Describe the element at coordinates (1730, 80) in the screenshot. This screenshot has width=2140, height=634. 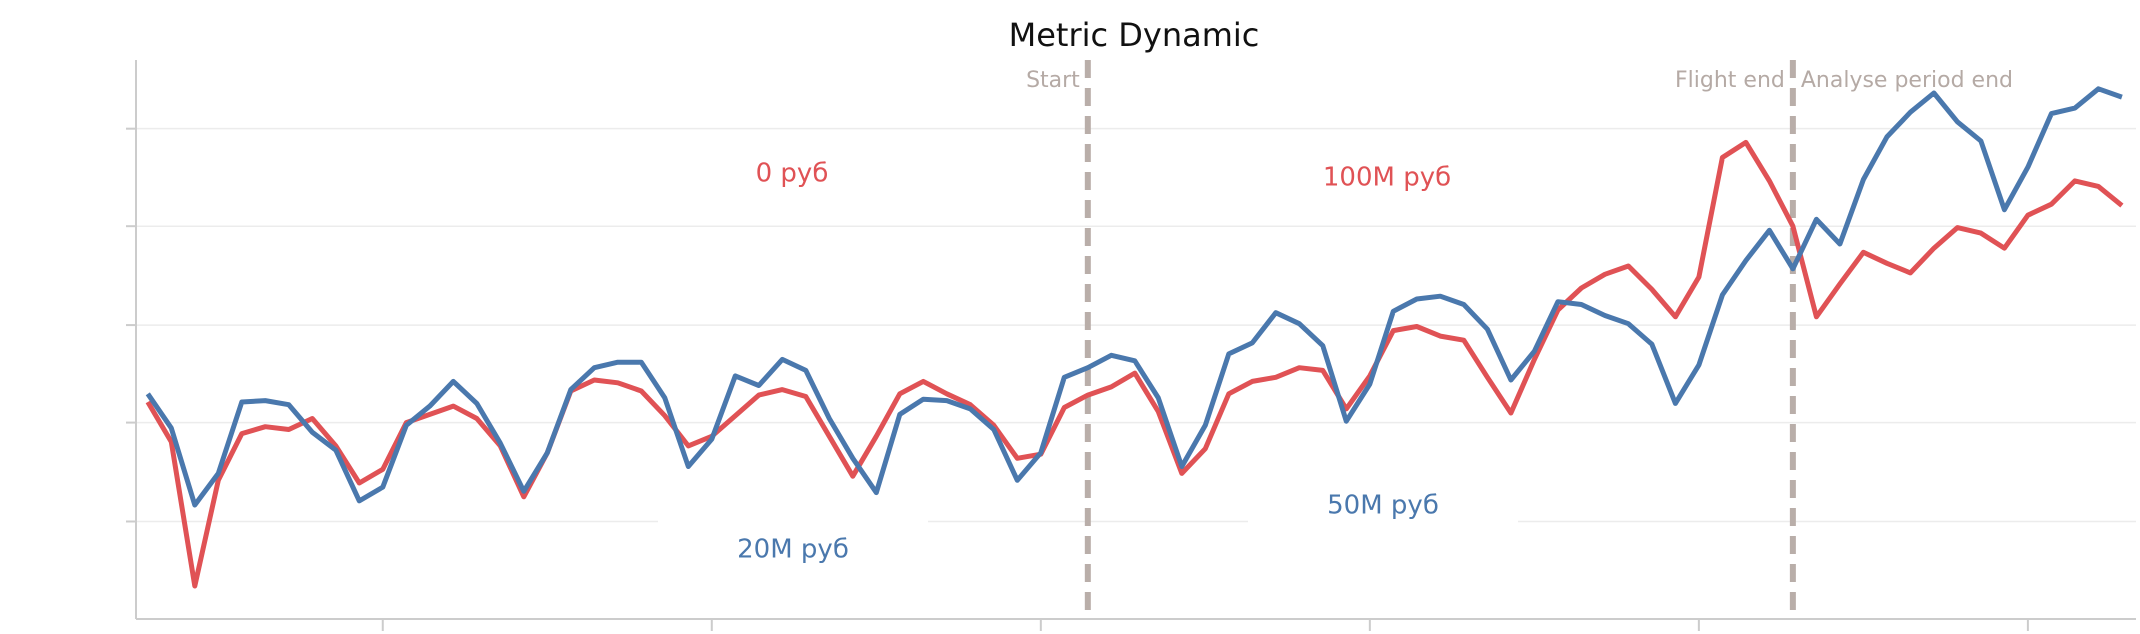
I see `reference-label: Flight end` at that location.